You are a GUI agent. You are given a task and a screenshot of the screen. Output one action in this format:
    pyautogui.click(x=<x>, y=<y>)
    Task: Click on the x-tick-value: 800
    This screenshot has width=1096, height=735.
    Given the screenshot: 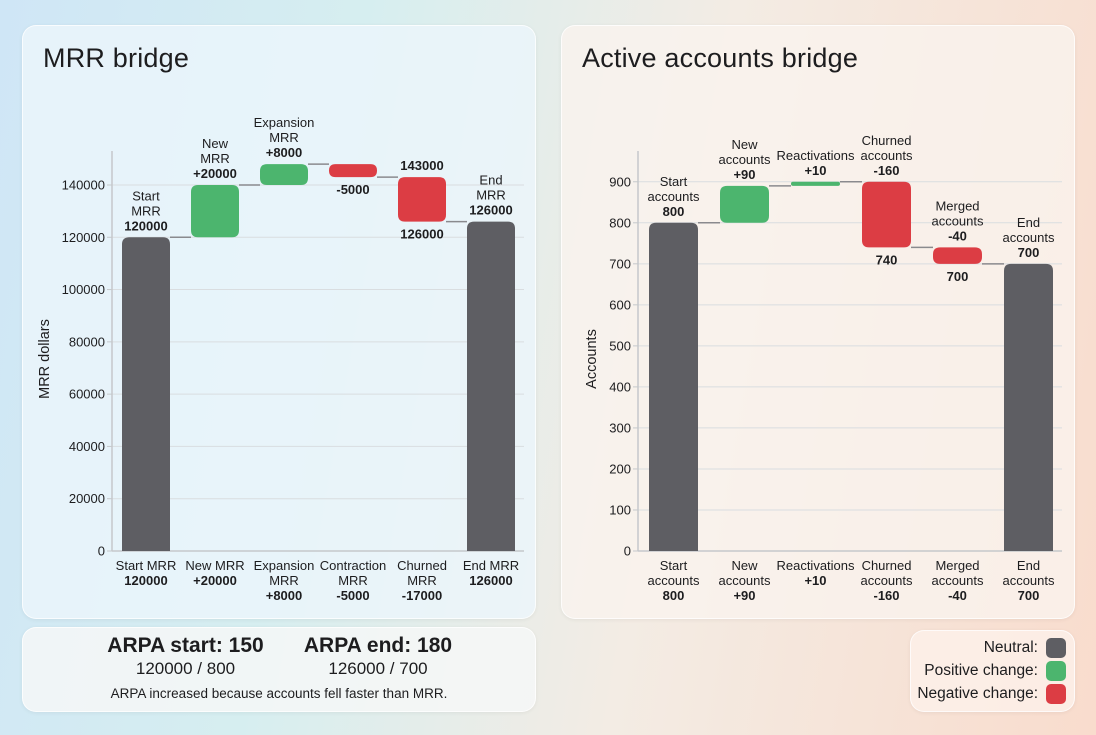 What is the action you would take?
    pyautogui.click(x=674, y=595)
    